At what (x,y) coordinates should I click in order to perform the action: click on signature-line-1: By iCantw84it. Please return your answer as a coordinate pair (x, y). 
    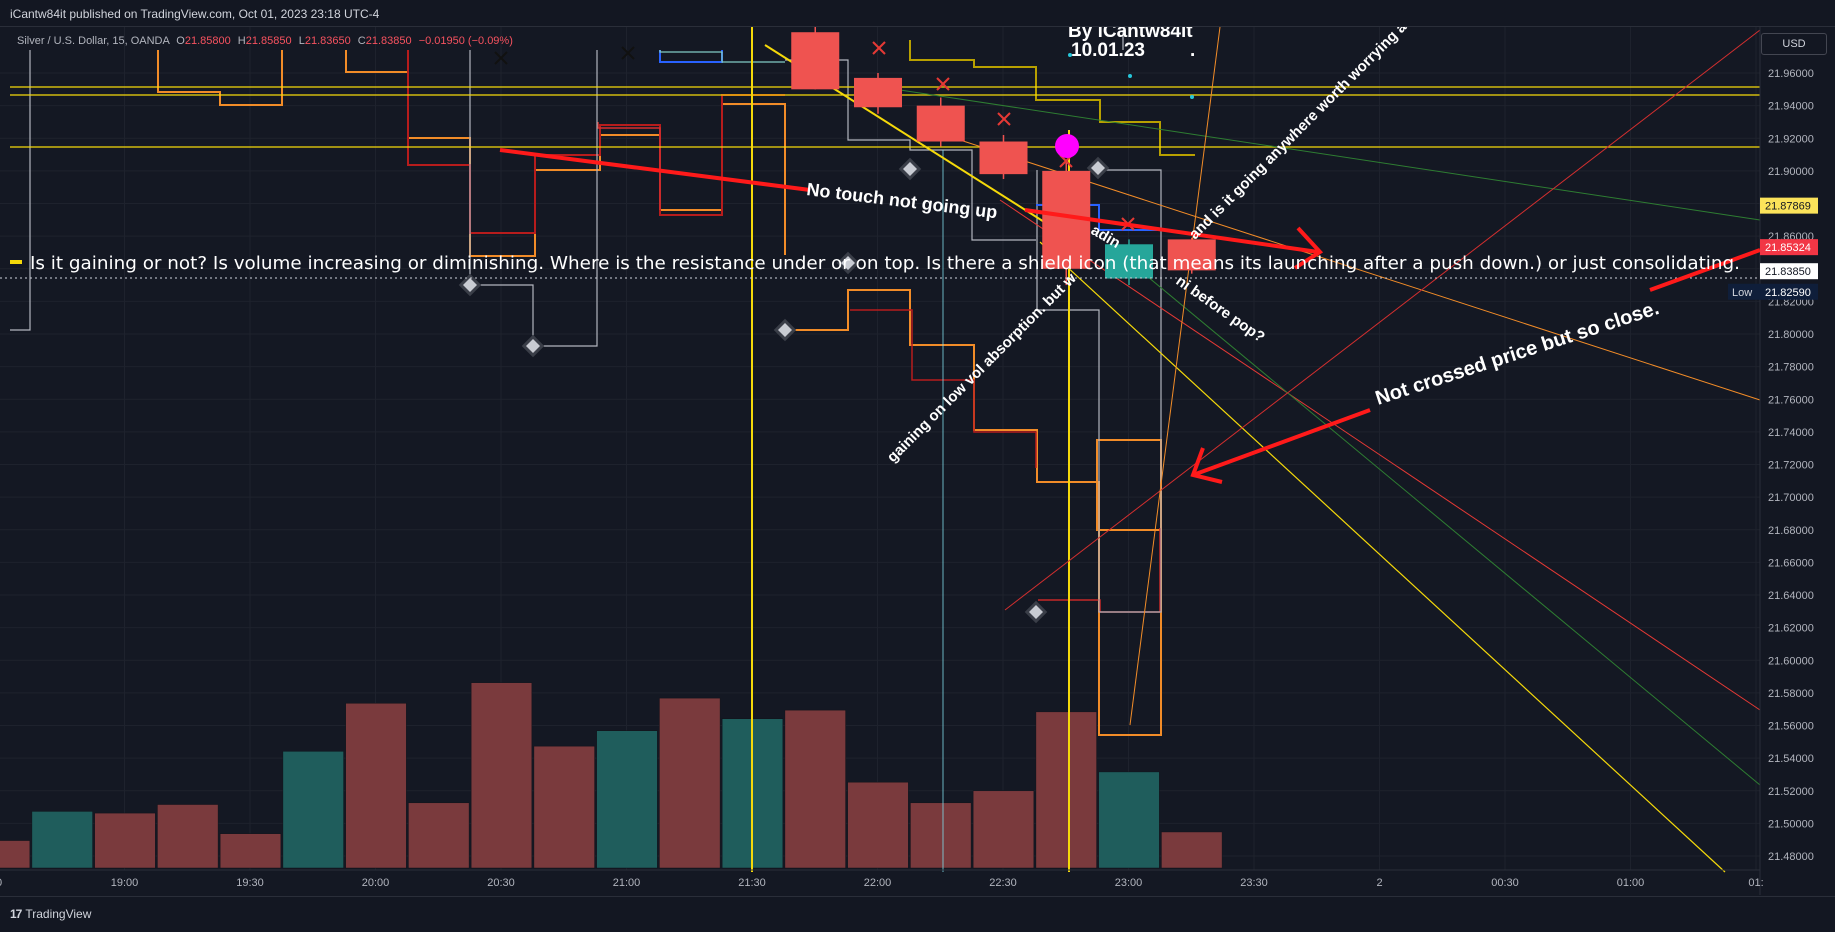
    Looking at the image, I should click on (1130, 34).